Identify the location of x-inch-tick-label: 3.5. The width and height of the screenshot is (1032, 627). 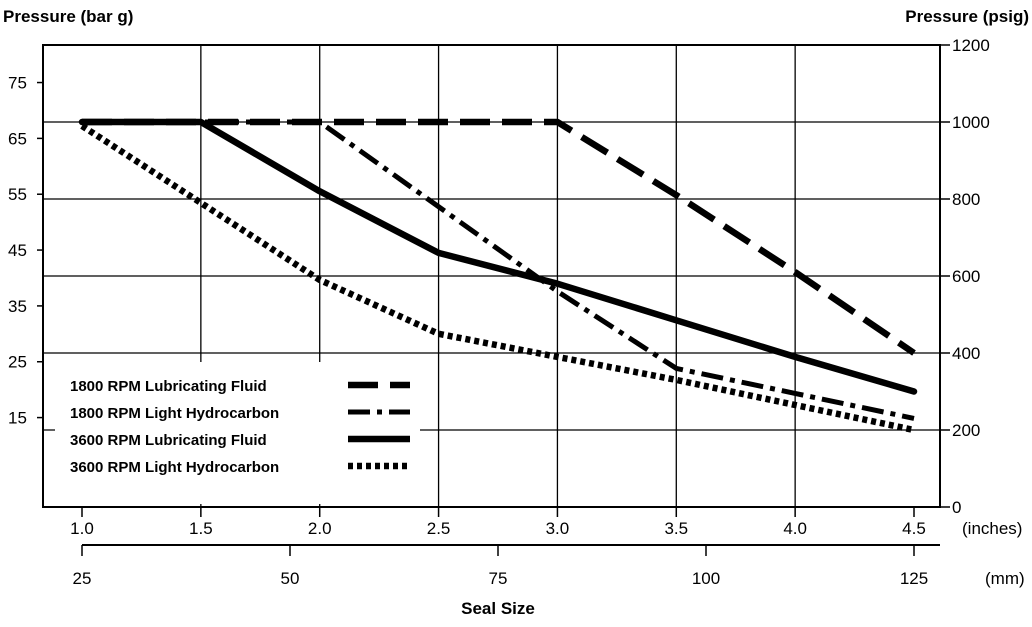
(676, 528).